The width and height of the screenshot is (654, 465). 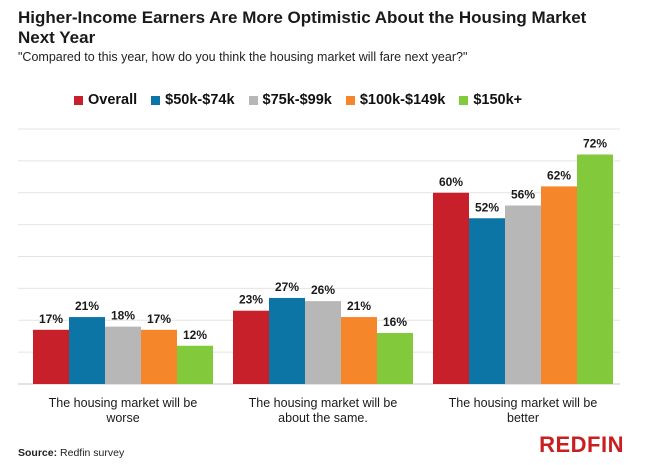 What do you see at coordinates (113, 100) in the screenshot?
I see `legend-label: Overall` at bounding box center [113, 100].